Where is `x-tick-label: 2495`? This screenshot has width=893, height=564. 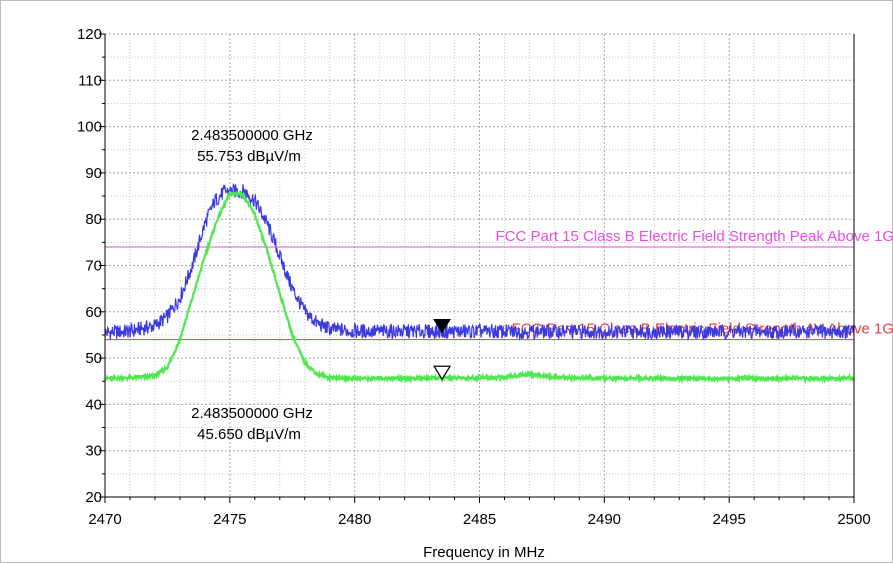 x-tick-label: 2495 is located at coordinates (728, 519).